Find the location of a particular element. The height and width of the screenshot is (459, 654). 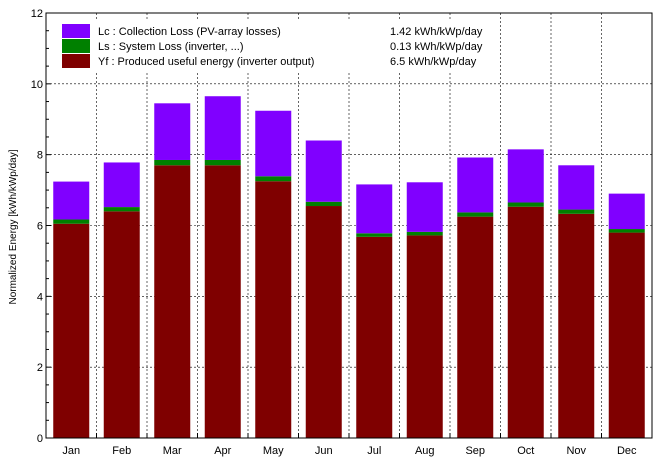

y-tick-label: 10 is located at coordinates (37, 85).